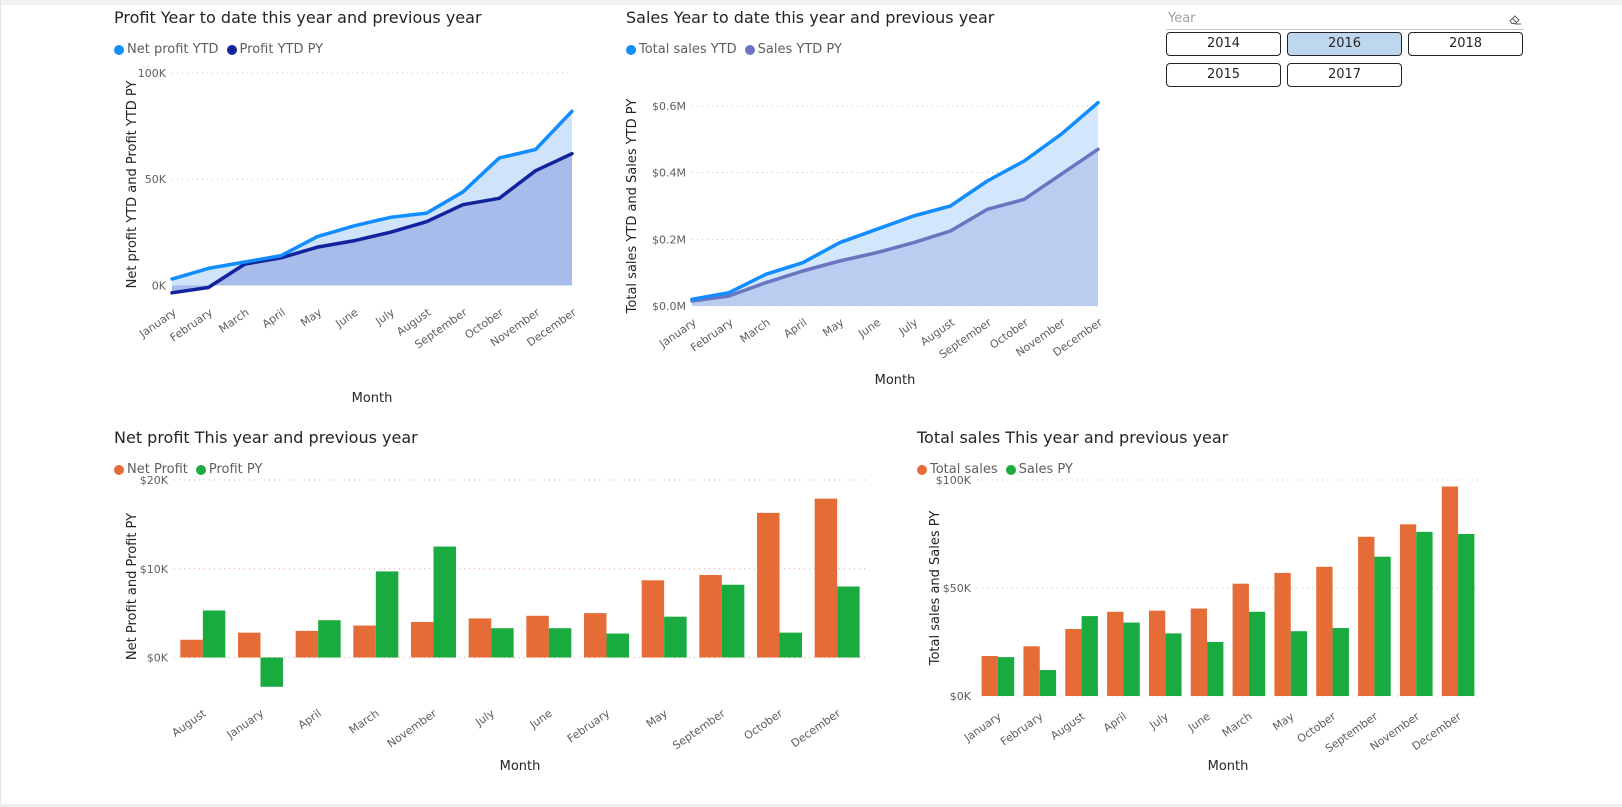 The height and width of the screenshot is (807, 1622). I want to click on y-tick-label: $0.4M, so click(669, 173).